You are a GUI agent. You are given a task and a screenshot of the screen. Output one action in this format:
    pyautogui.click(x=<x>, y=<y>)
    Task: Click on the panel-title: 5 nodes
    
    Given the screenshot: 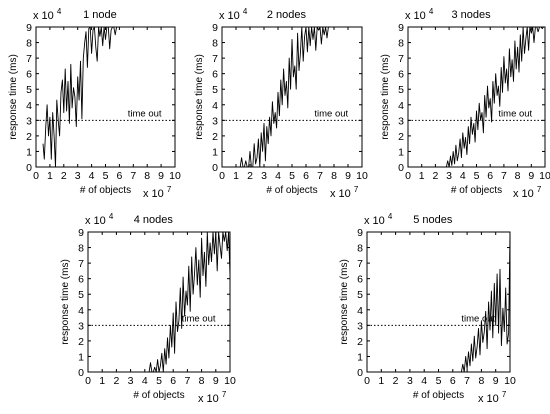 What is the action you would take?
    pyautogui.click(x=433, y=220)
    